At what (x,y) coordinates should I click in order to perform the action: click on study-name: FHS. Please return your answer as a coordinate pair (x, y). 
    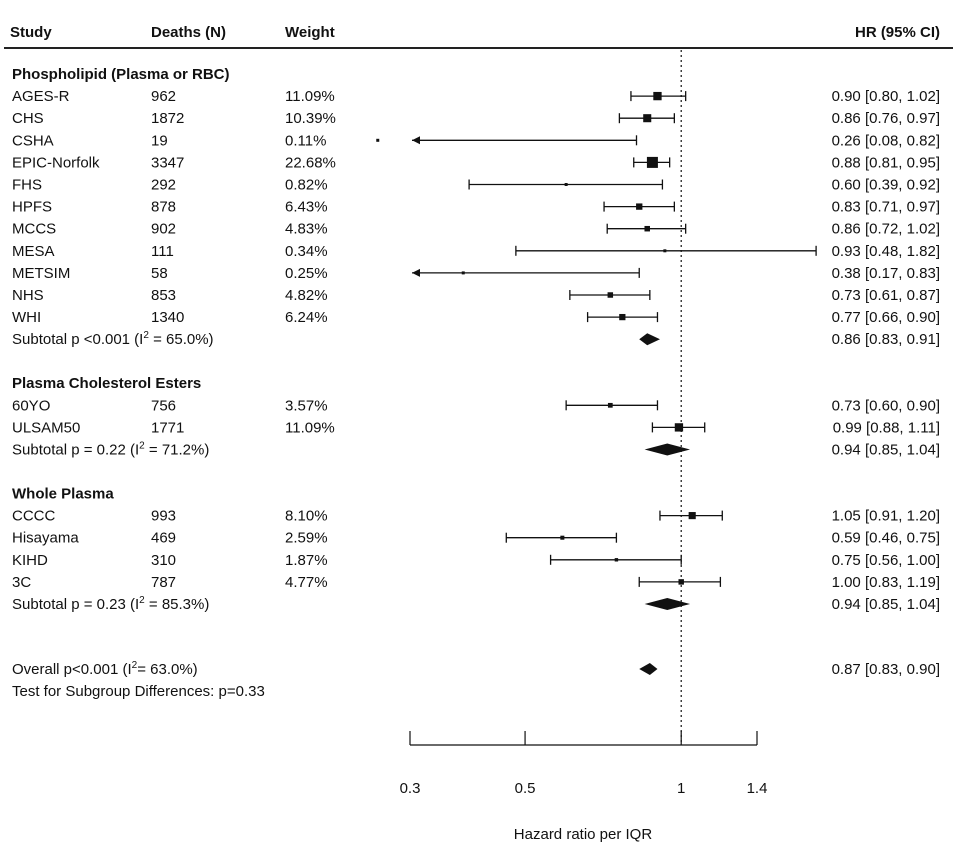
    Looking at the image, I should click on (27, 185).